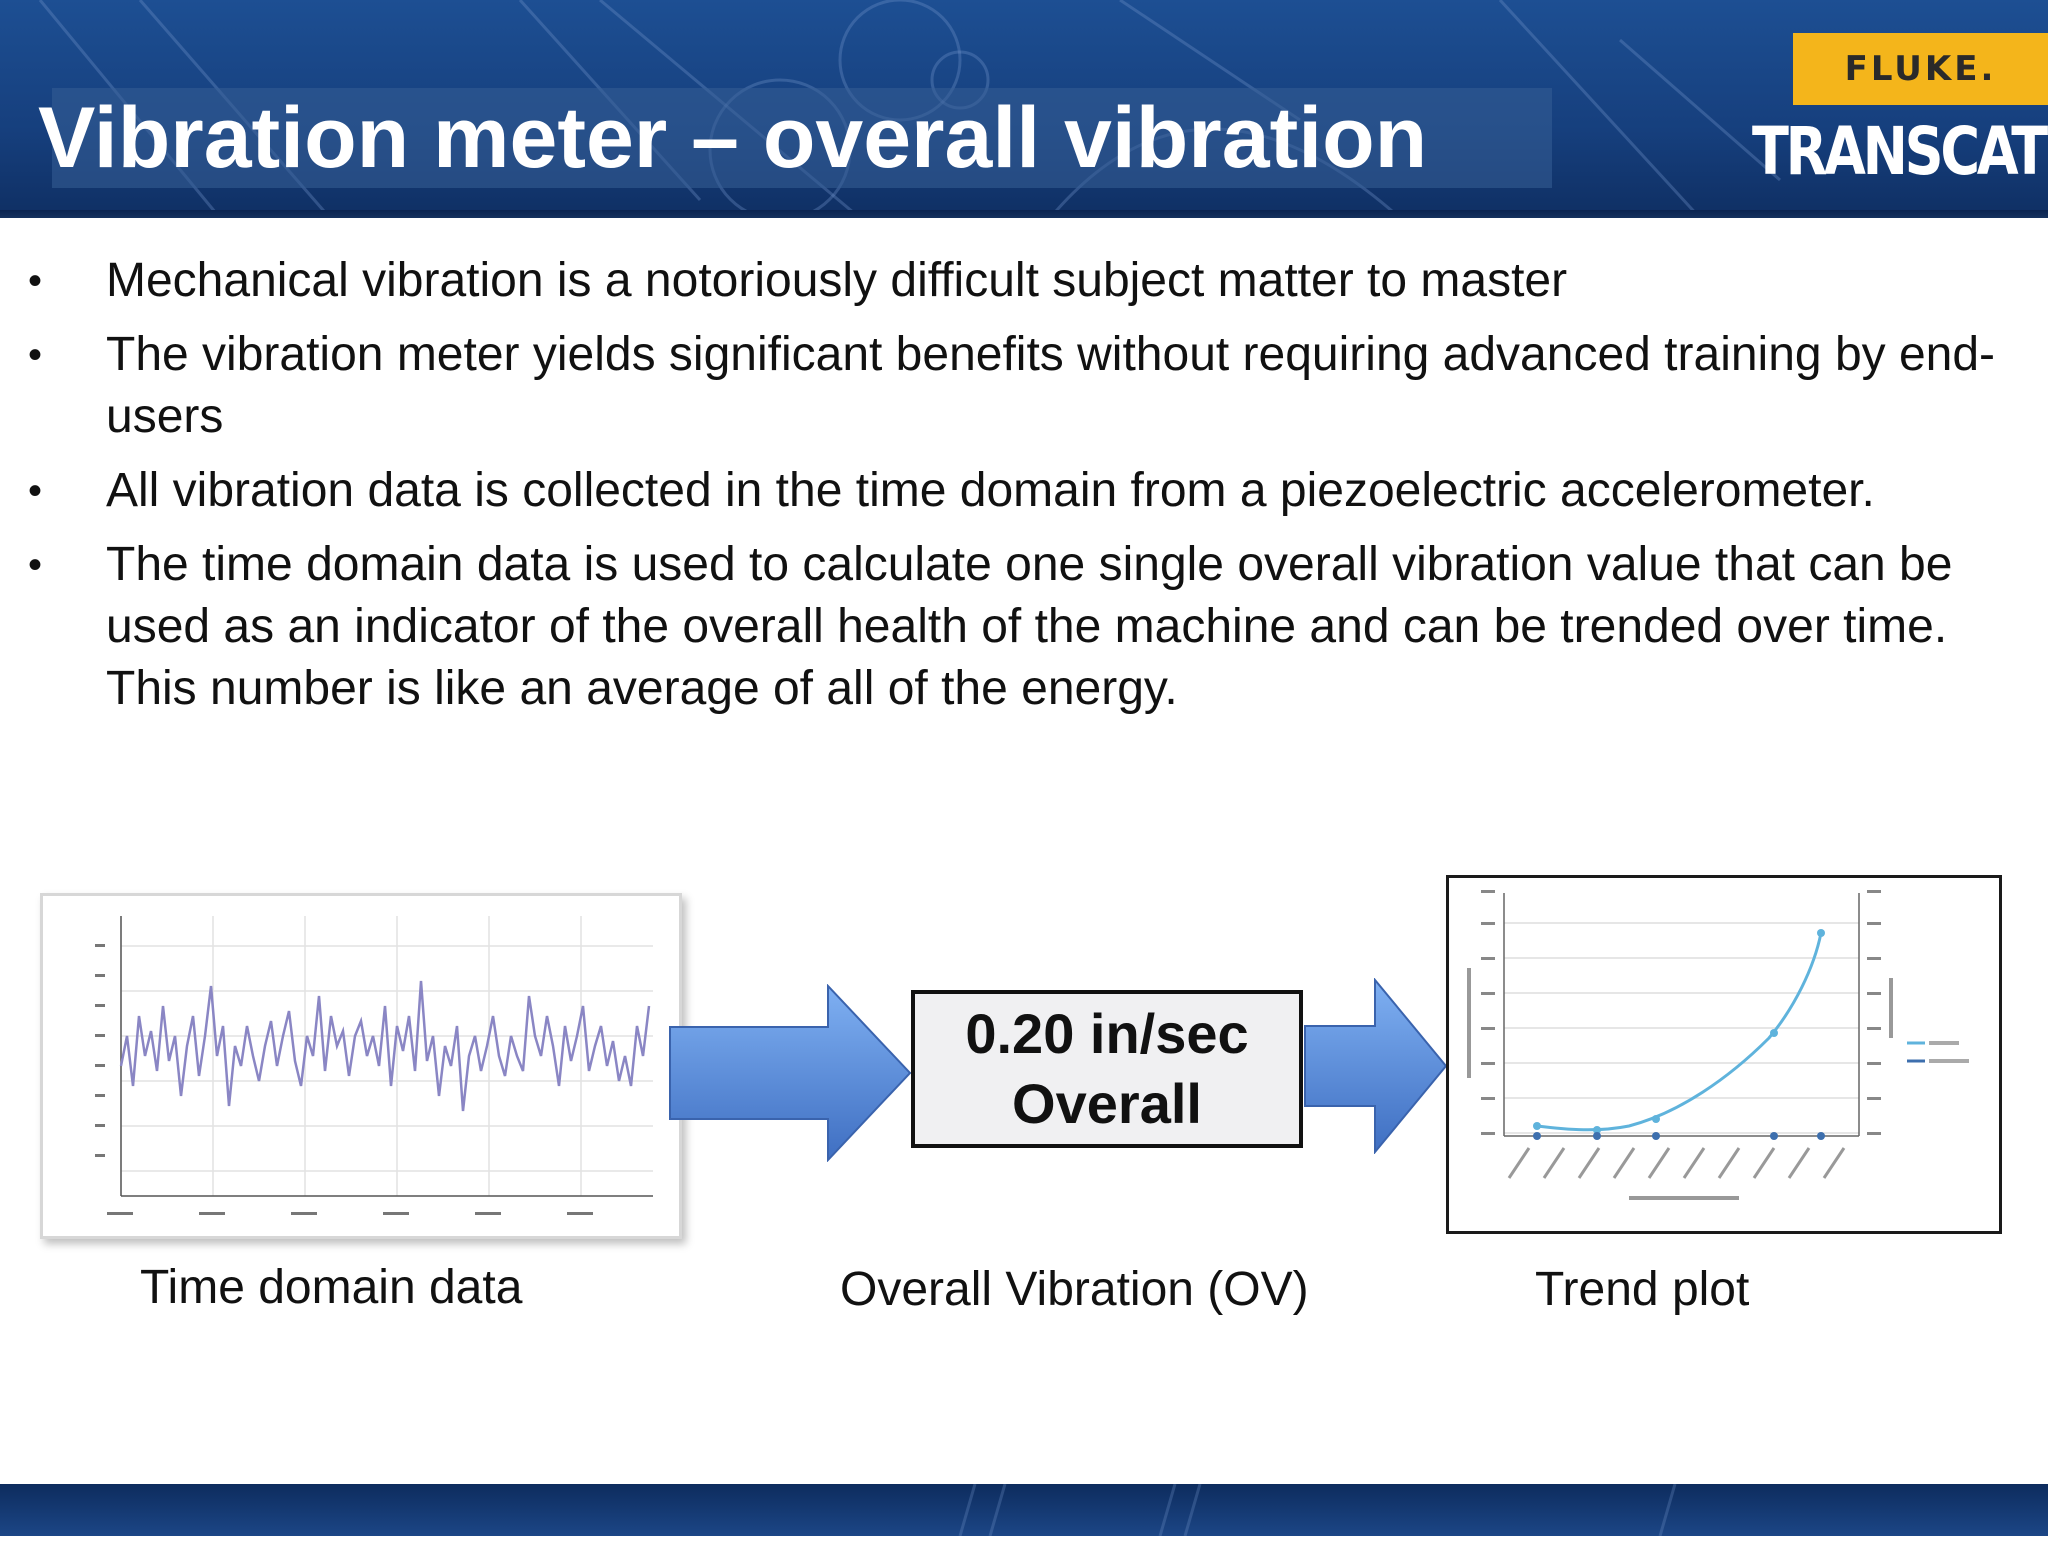 The width and height of the screenshot is (2048, 1541). I want to click on fluke-logo: FLUKE., so click(1920, 69).